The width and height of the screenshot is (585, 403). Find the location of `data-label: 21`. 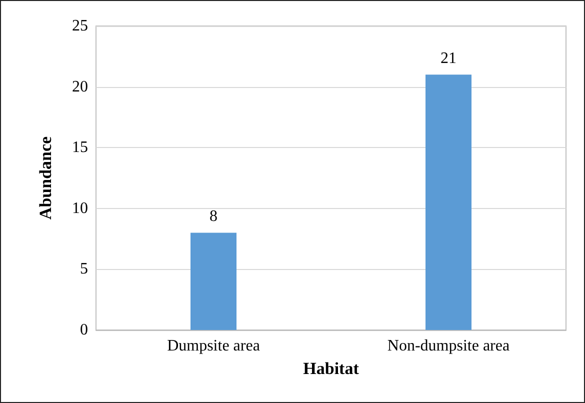

data-label: 21 is located at coordinates (448, 59).